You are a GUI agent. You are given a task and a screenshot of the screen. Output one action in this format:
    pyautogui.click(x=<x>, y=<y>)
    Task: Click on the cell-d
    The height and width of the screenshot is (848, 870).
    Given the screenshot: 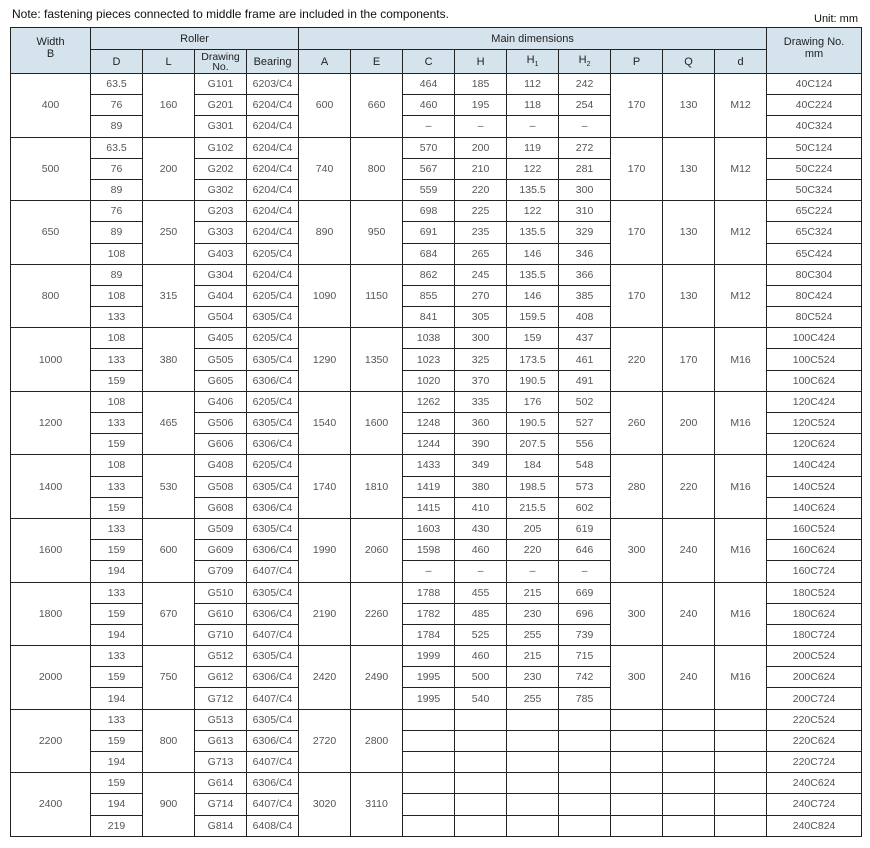 What is the action you would take?
    pyautogui.click(x=741, y=804)
    